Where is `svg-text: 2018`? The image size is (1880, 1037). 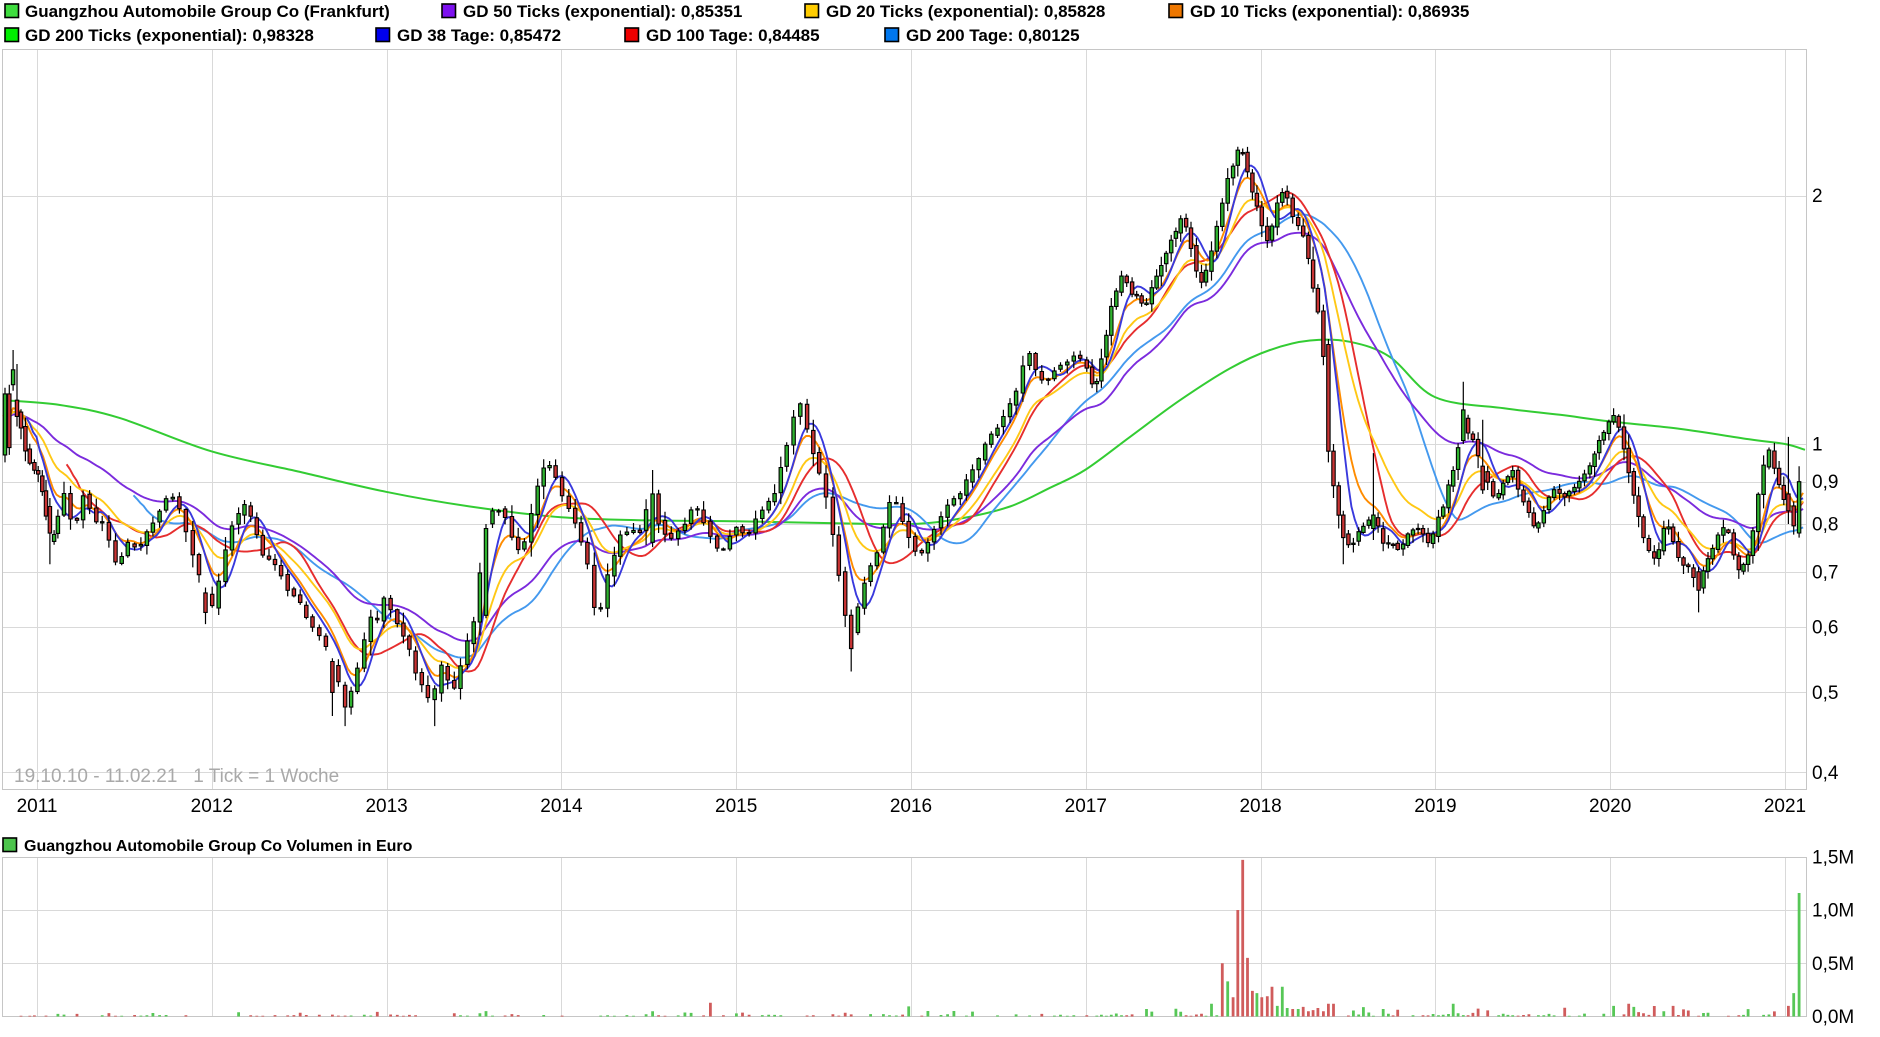
svg-text: 2018 is located at coordinates (1260, 806).